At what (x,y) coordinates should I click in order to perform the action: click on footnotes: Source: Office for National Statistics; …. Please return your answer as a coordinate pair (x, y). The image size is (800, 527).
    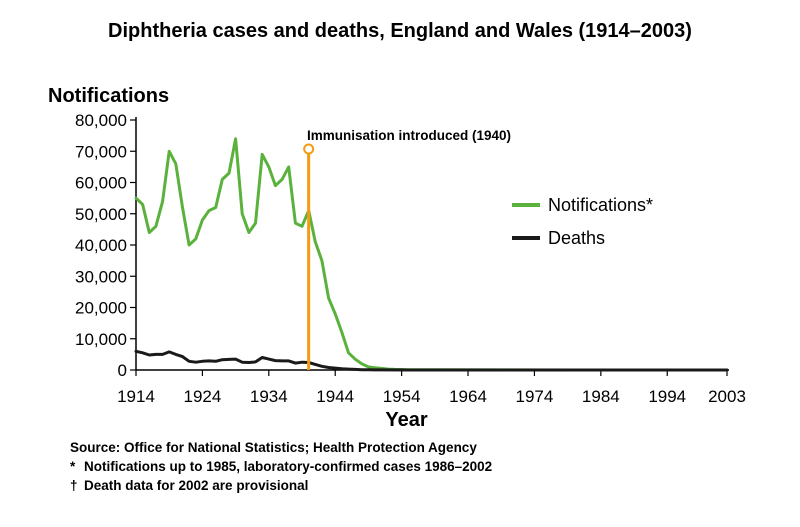
    Looking at the image, I should click on (281, 466).